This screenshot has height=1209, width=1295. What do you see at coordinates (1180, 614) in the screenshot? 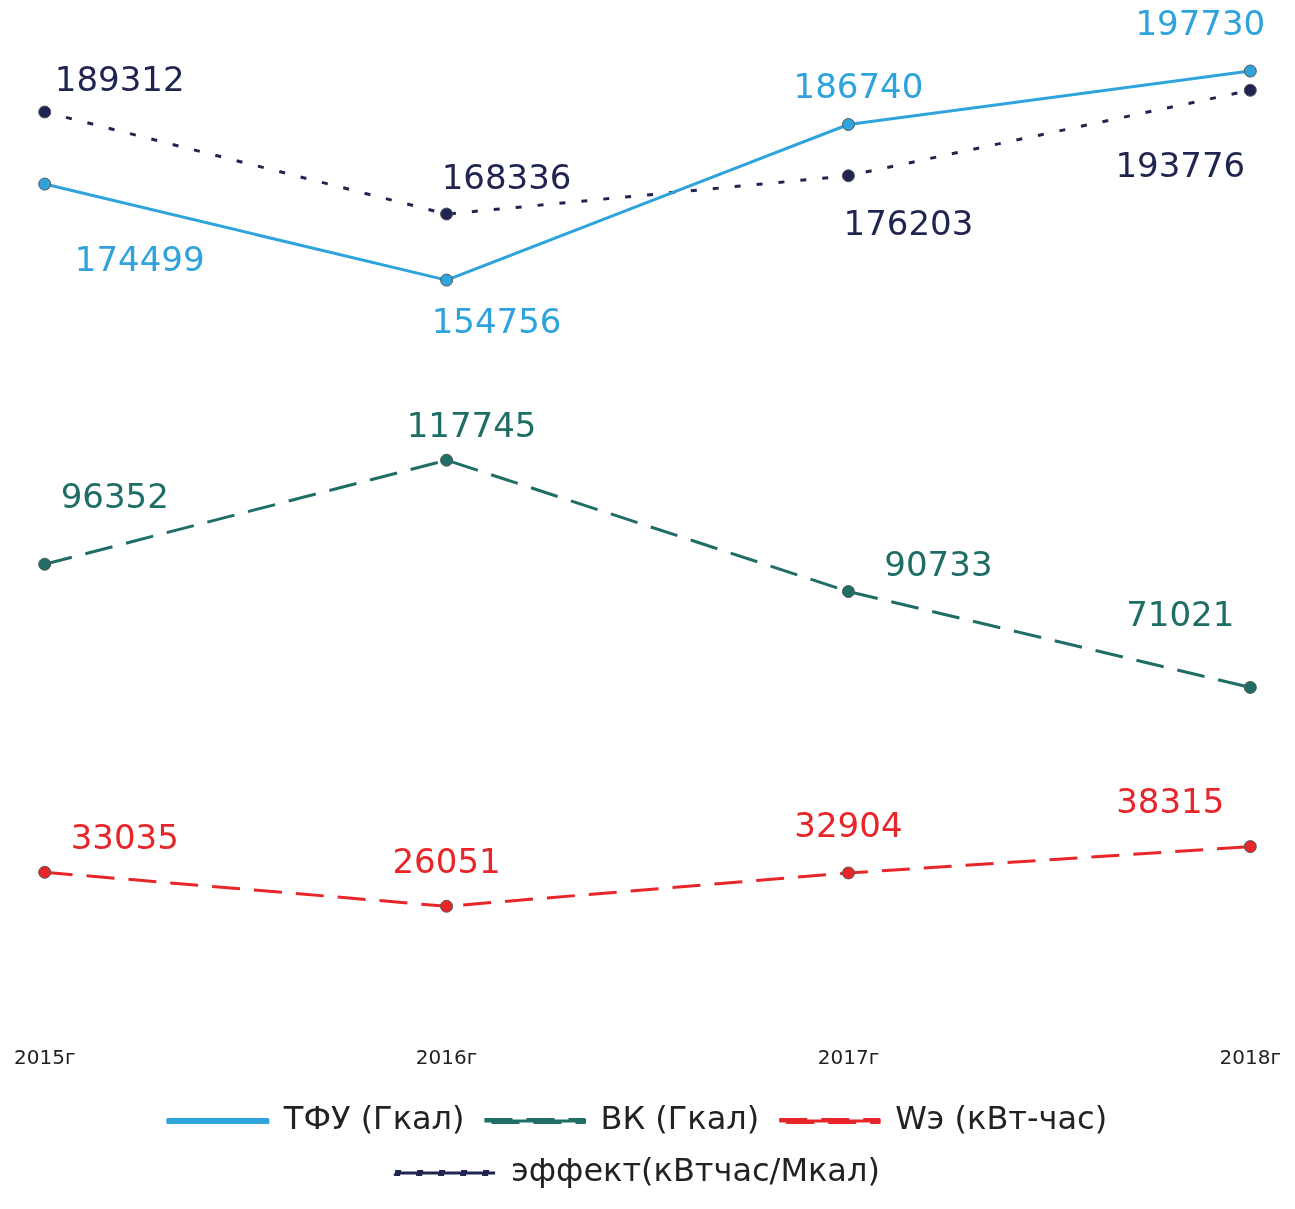
I see `data-label: 71021` at bounding box center [1180, 614].